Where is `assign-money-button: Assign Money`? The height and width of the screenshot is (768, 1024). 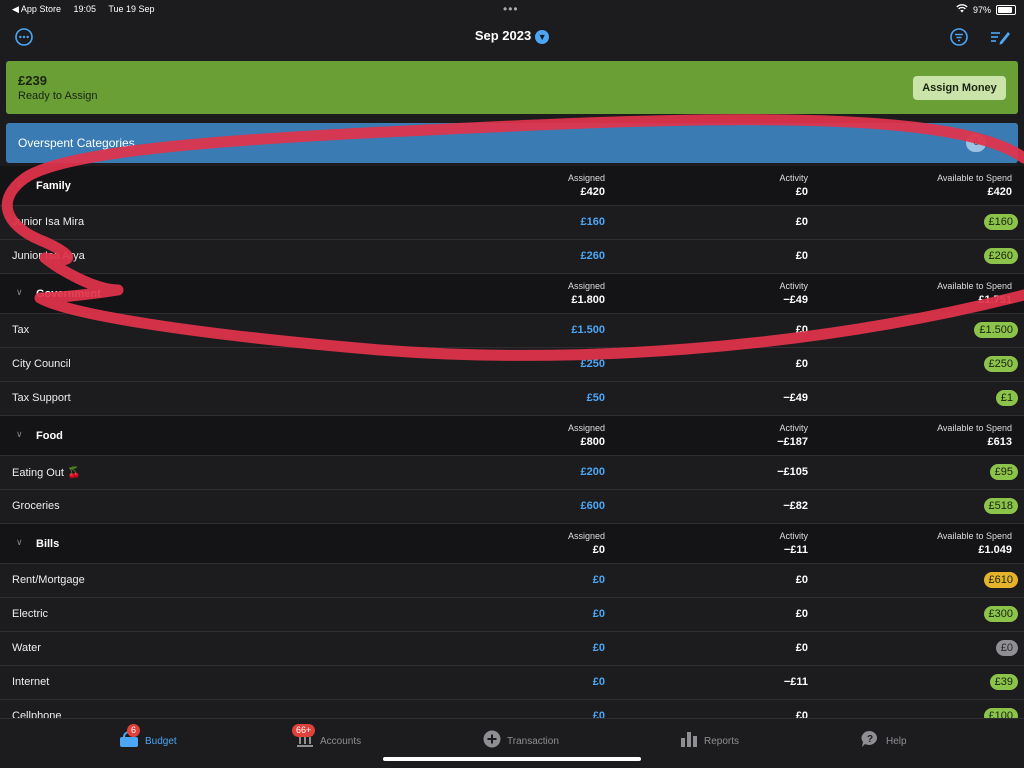 assign-money-button: Assign Money is located at coordinates (959, 88).